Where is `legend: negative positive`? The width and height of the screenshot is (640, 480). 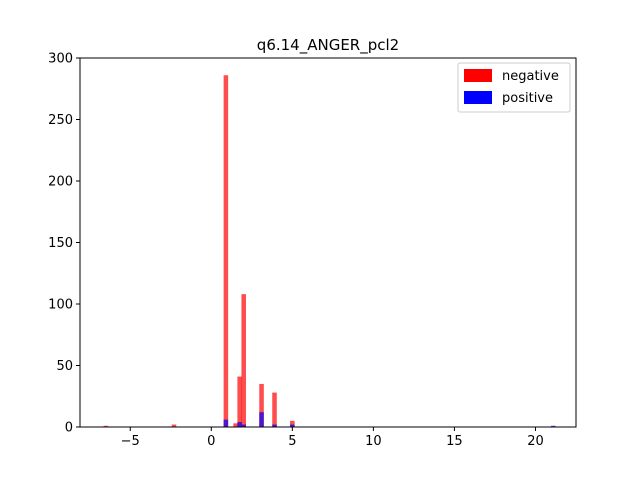
legend: negative positive is located at coordinates (514, 87).